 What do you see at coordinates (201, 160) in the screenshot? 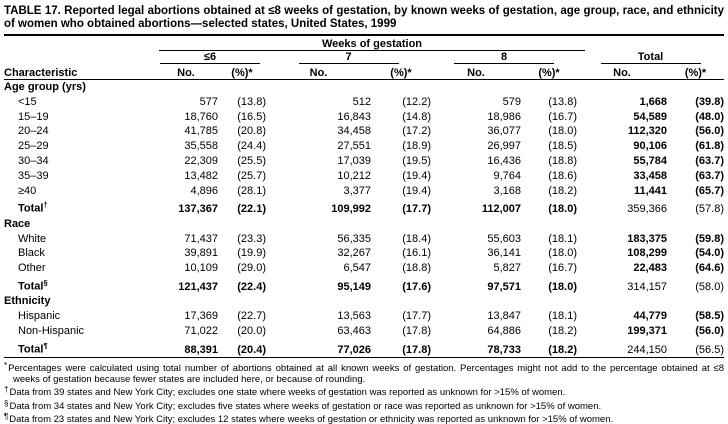
I see `no-cell: 22,309` at bounding box center [201, 160].